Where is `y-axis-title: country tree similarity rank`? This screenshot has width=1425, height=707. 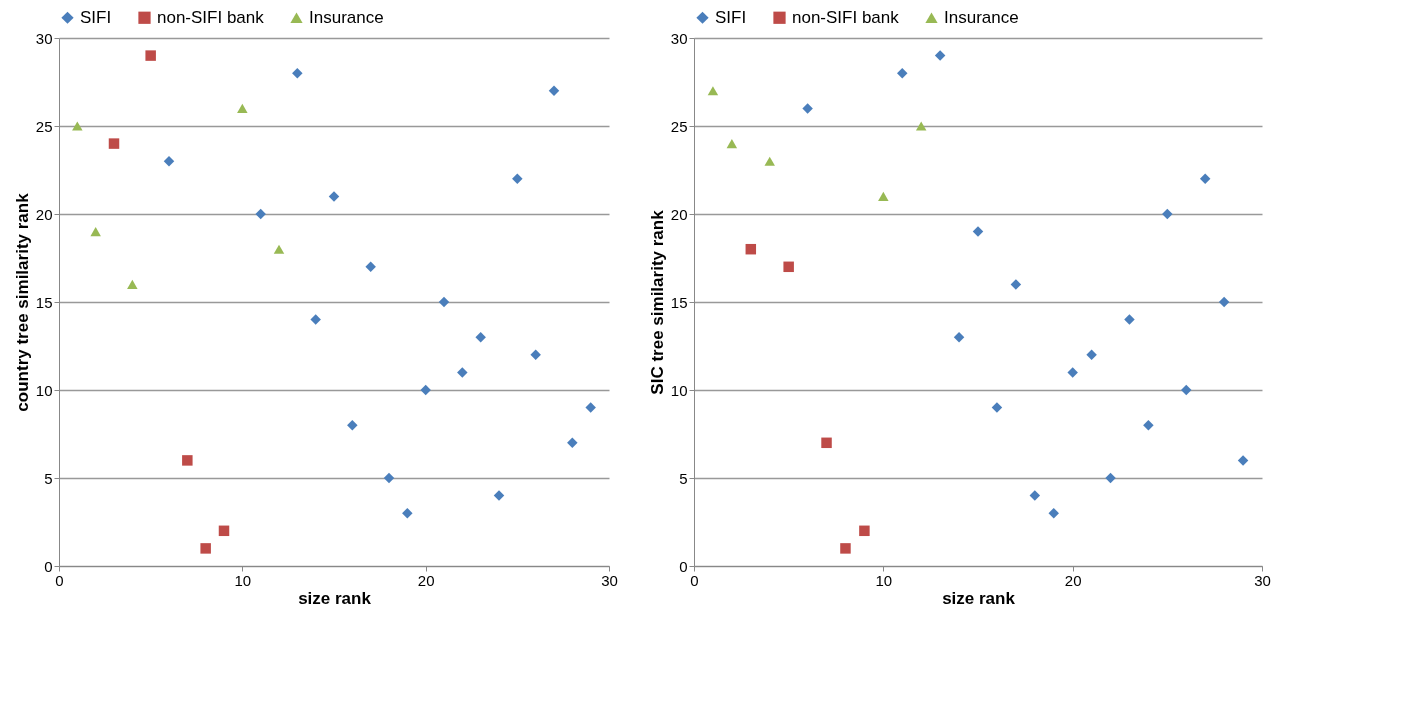
y-axis-title: country tree similarity rank is located at coordinates (22, 302).